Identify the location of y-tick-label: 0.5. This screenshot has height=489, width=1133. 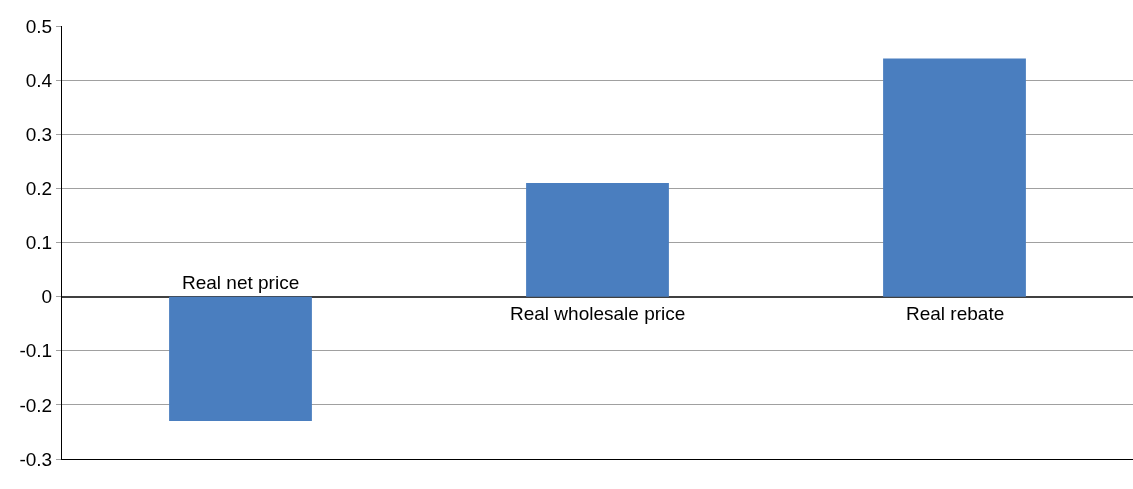
(39, 26).